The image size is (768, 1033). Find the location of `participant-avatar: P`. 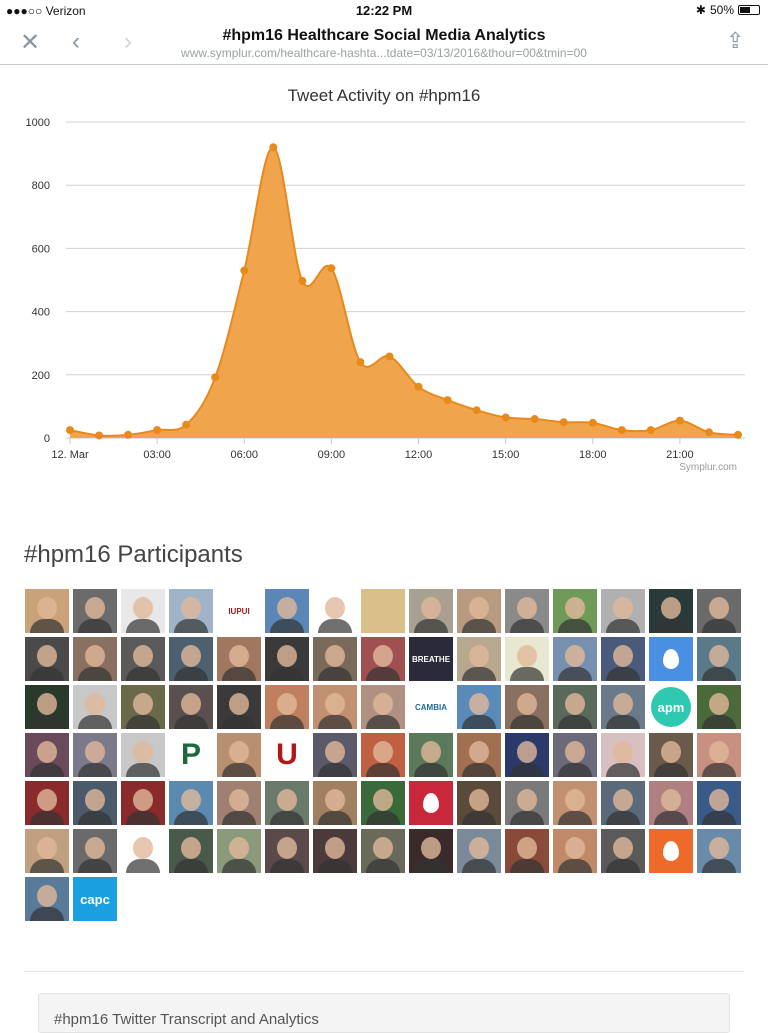

participant-avatar: P is located at coordinates (191, 755).